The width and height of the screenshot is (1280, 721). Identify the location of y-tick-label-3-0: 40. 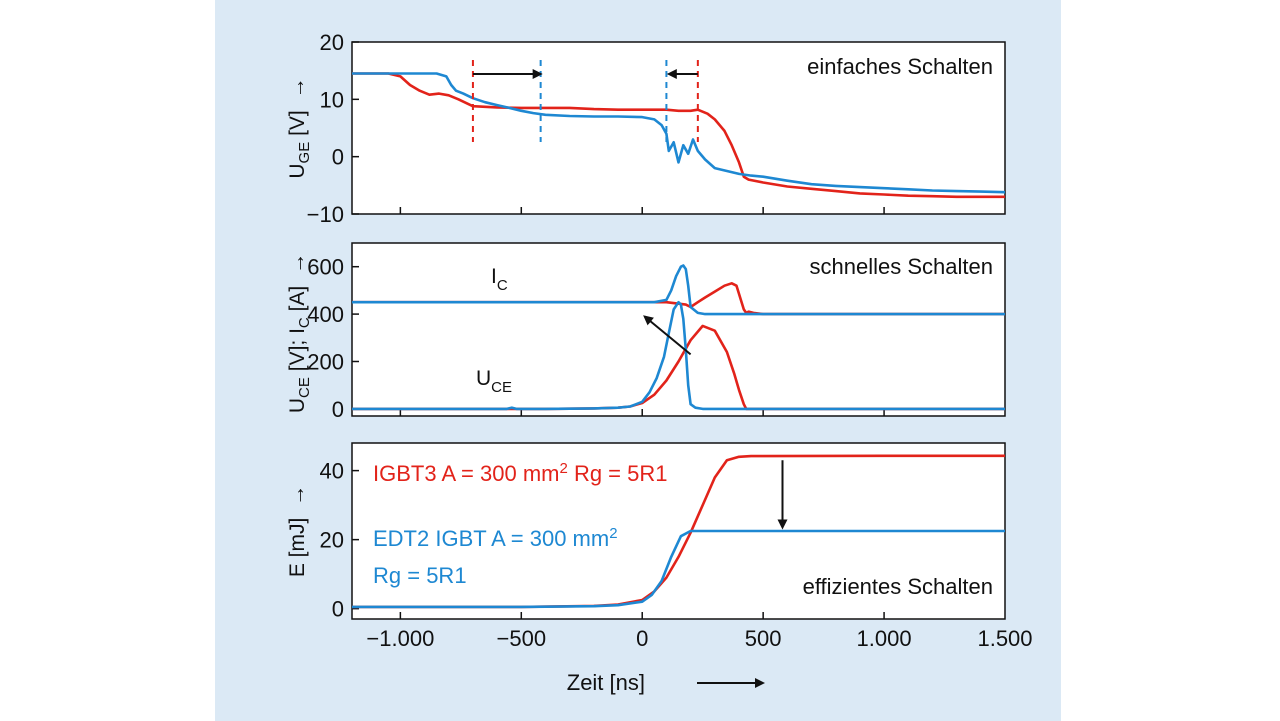
(332, 471).